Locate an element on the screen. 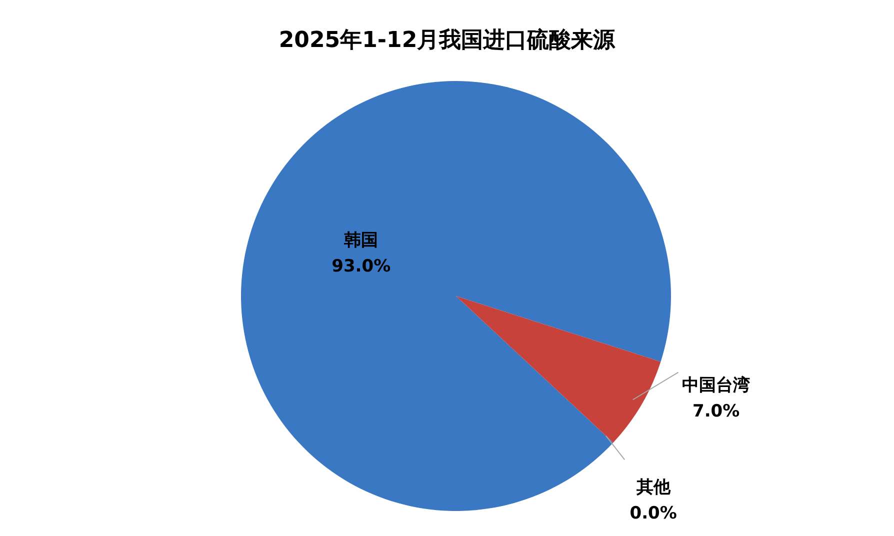  category-label: 其他 is located at coordinates (653, 488).